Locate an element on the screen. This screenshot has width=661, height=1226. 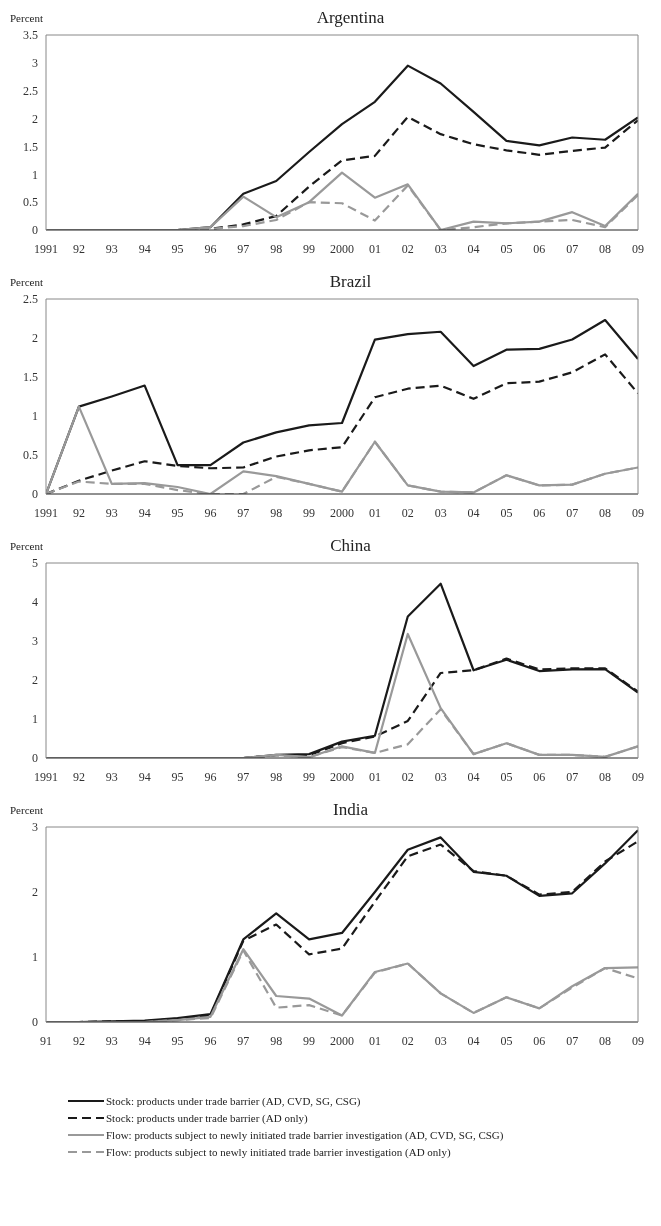
chart-title: Brazil is located at coordinates (350, 281).